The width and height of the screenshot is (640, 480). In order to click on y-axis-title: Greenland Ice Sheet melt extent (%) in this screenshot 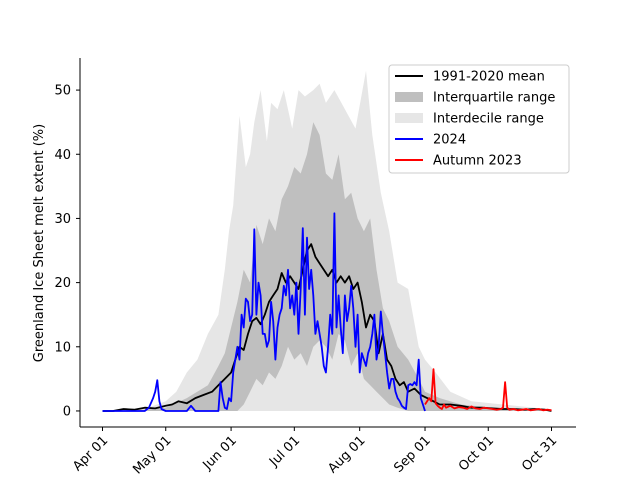, I will do `click(39, 243)`.